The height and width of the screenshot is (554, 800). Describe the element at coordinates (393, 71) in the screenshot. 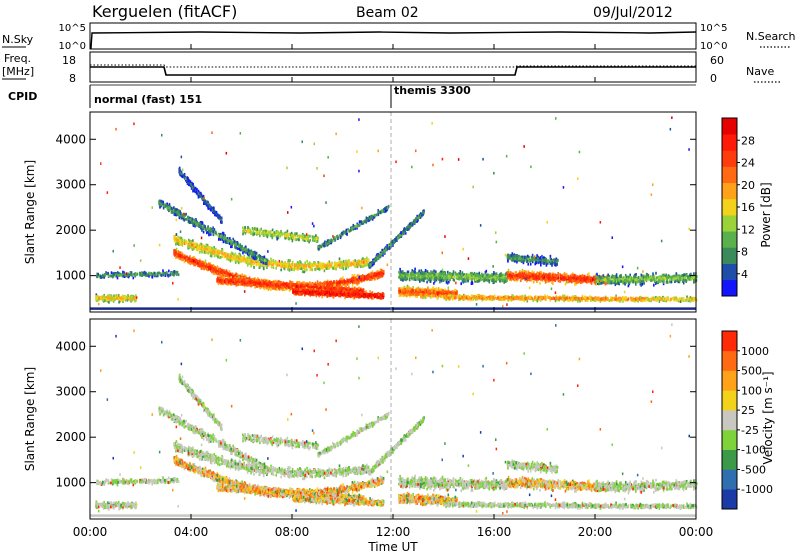

I see `freq-trace` at that location.